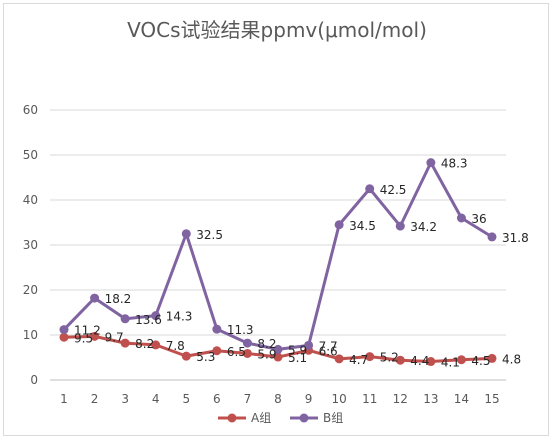 Image resolution: width=554 pixels, height=441 pixels. I want to click on data-label: 4.1, so click(450, 363).